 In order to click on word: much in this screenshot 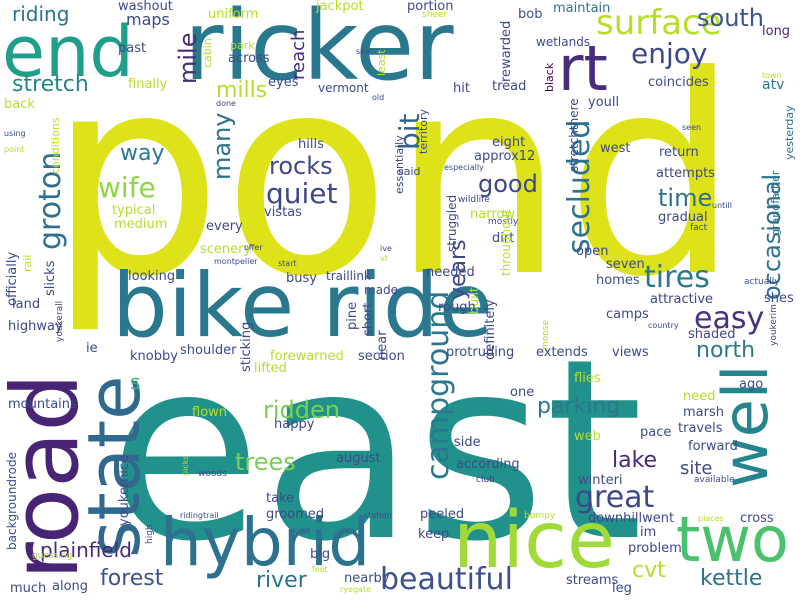, I will do `click(28, 588)`.